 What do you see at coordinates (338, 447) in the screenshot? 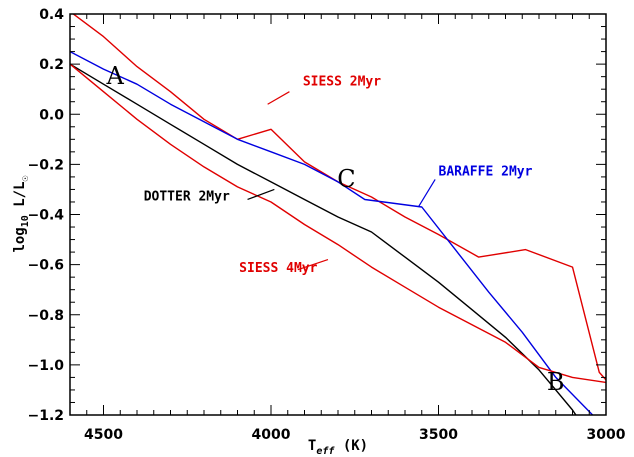
I see `x-axis-title: Teff (K)` at bounding box center [338, 447].